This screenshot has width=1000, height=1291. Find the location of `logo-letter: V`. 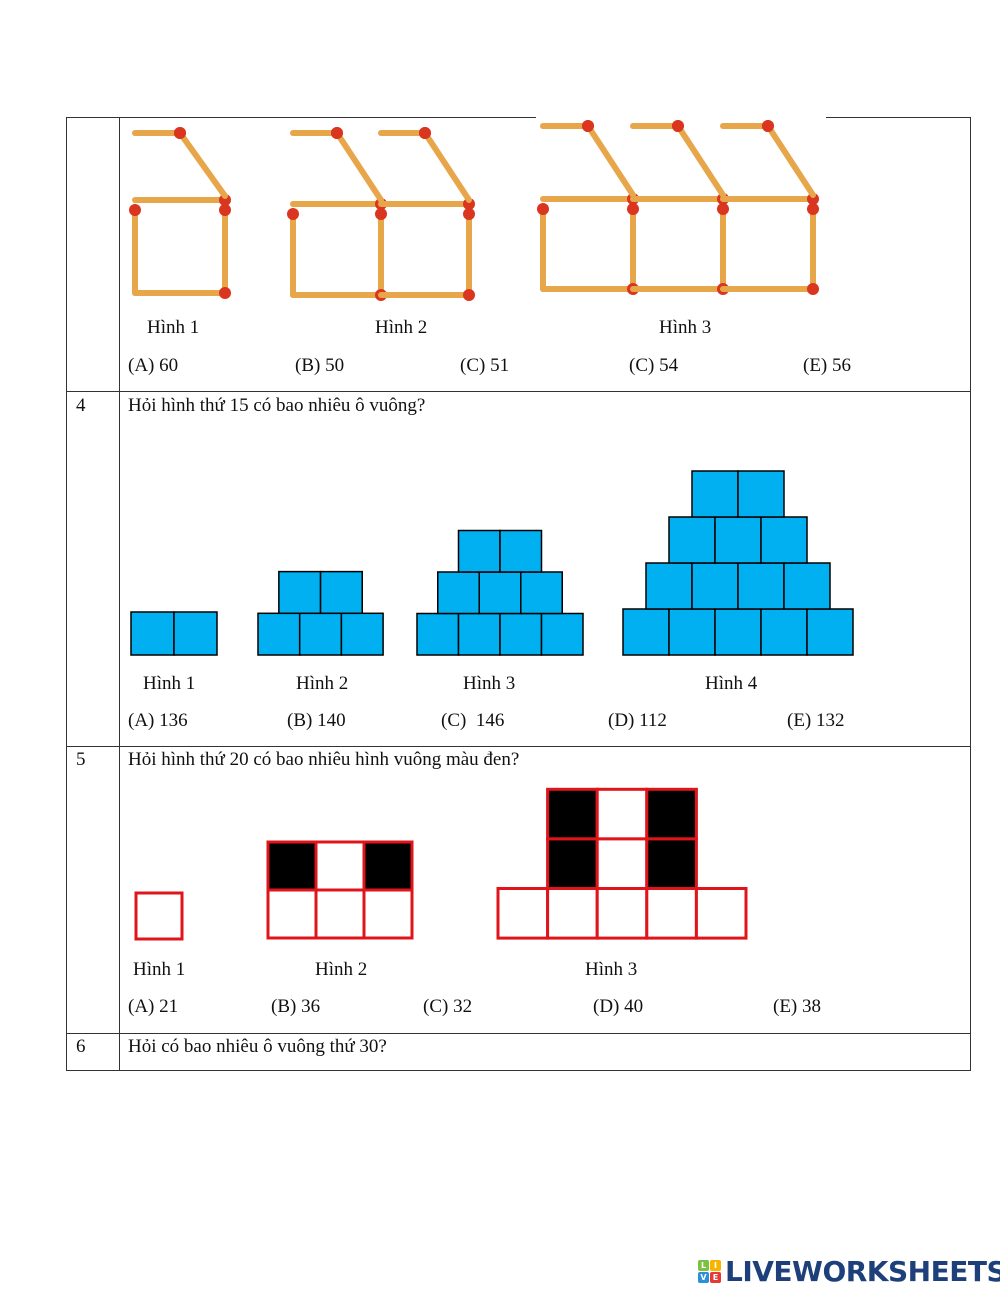

logo-letter: V is located at coordinates (703, 1277).